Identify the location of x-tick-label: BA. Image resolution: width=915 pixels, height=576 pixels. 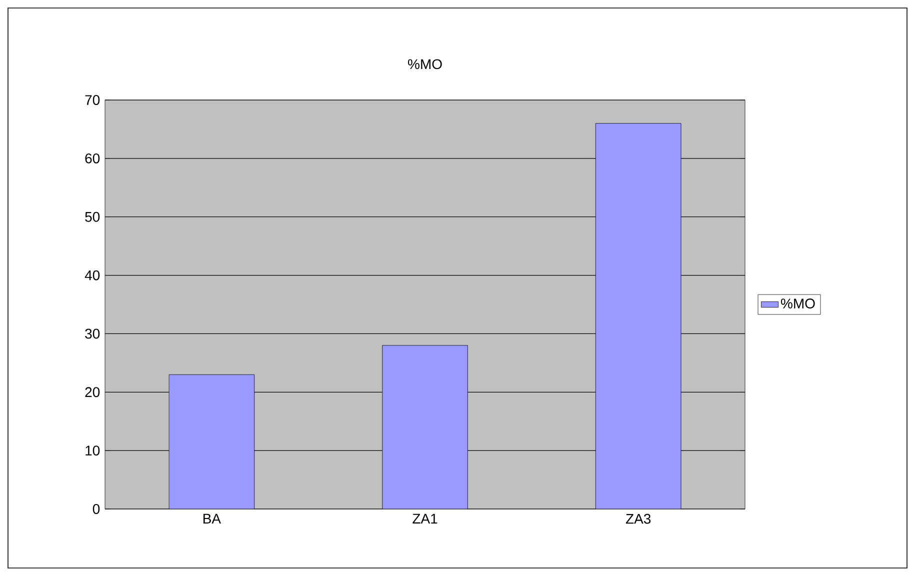
(212, 519).